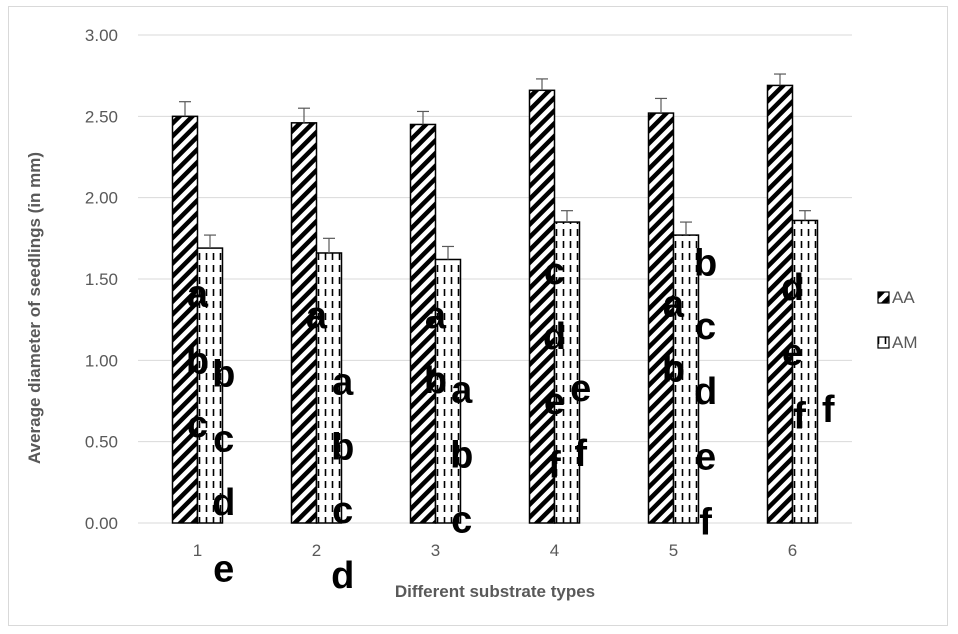  Describe the element at coordinates (101, 442) in the screenshot. I see `y-tick-label: 0.50` at that location.